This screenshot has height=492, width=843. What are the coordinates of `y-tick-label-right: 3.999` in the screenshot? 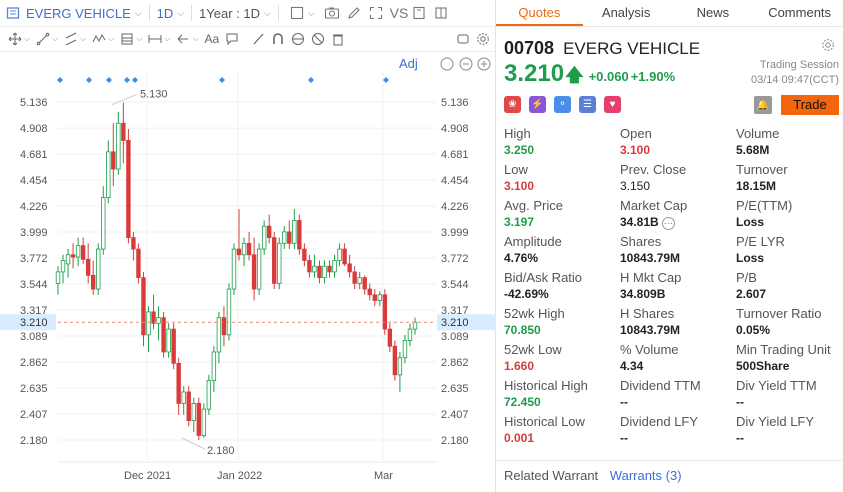 It's located at (455, 233).